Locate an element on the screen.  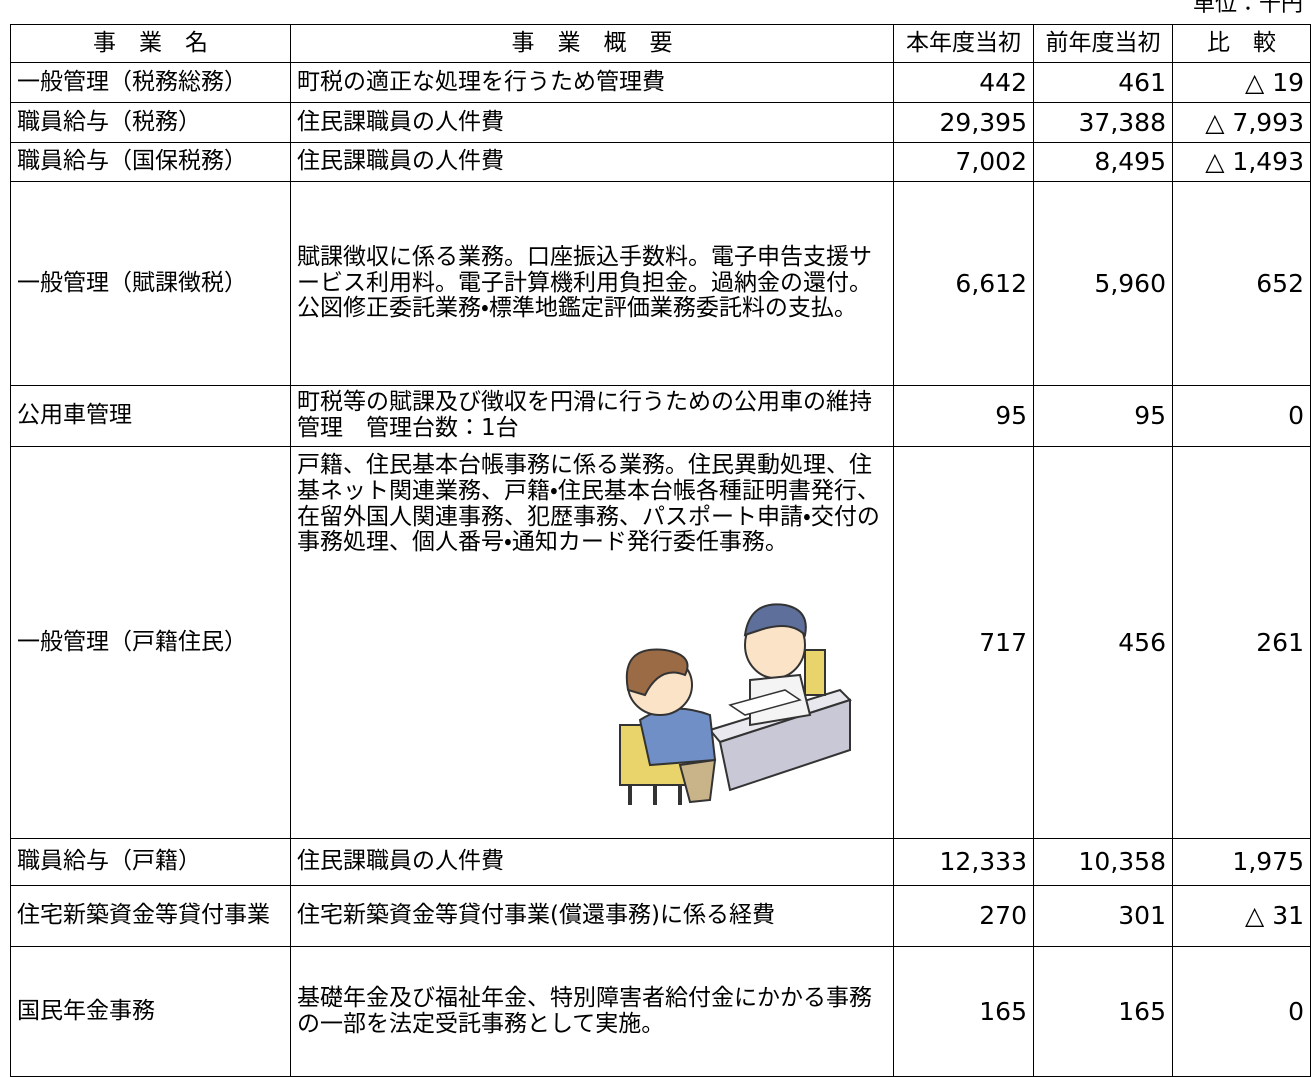
previous-budget: 5,960 is located at coordinates (1103, 283).